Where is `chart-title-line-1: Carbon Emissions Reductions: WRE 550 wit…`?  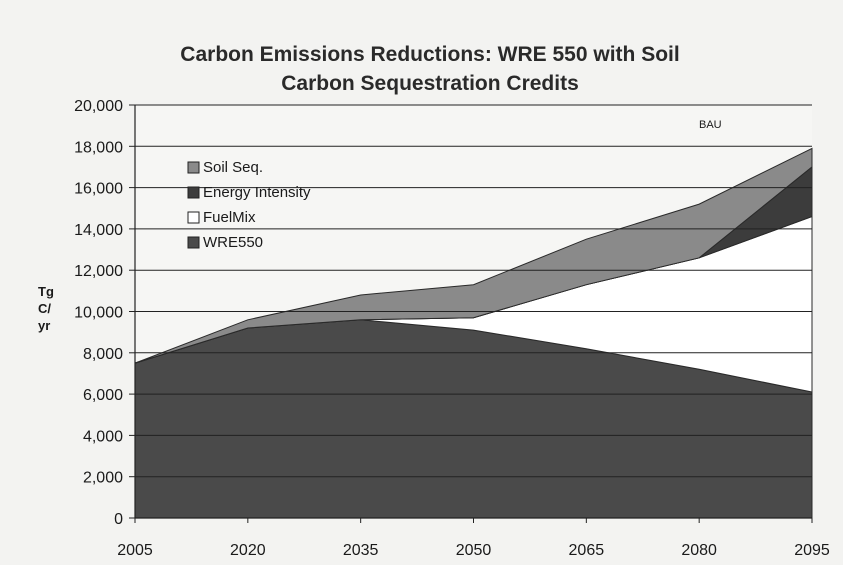 chart-title-line-1: Carbon Emissions Reductions: WRE 550 wit… is located at coordinates (430, 54).